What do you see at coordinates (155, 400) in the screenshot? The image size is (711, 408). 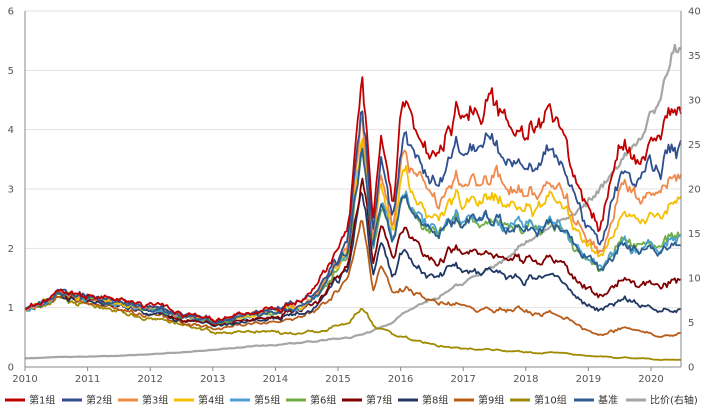 I see `legend-label: 第3组` at bounding box center [155, 400].